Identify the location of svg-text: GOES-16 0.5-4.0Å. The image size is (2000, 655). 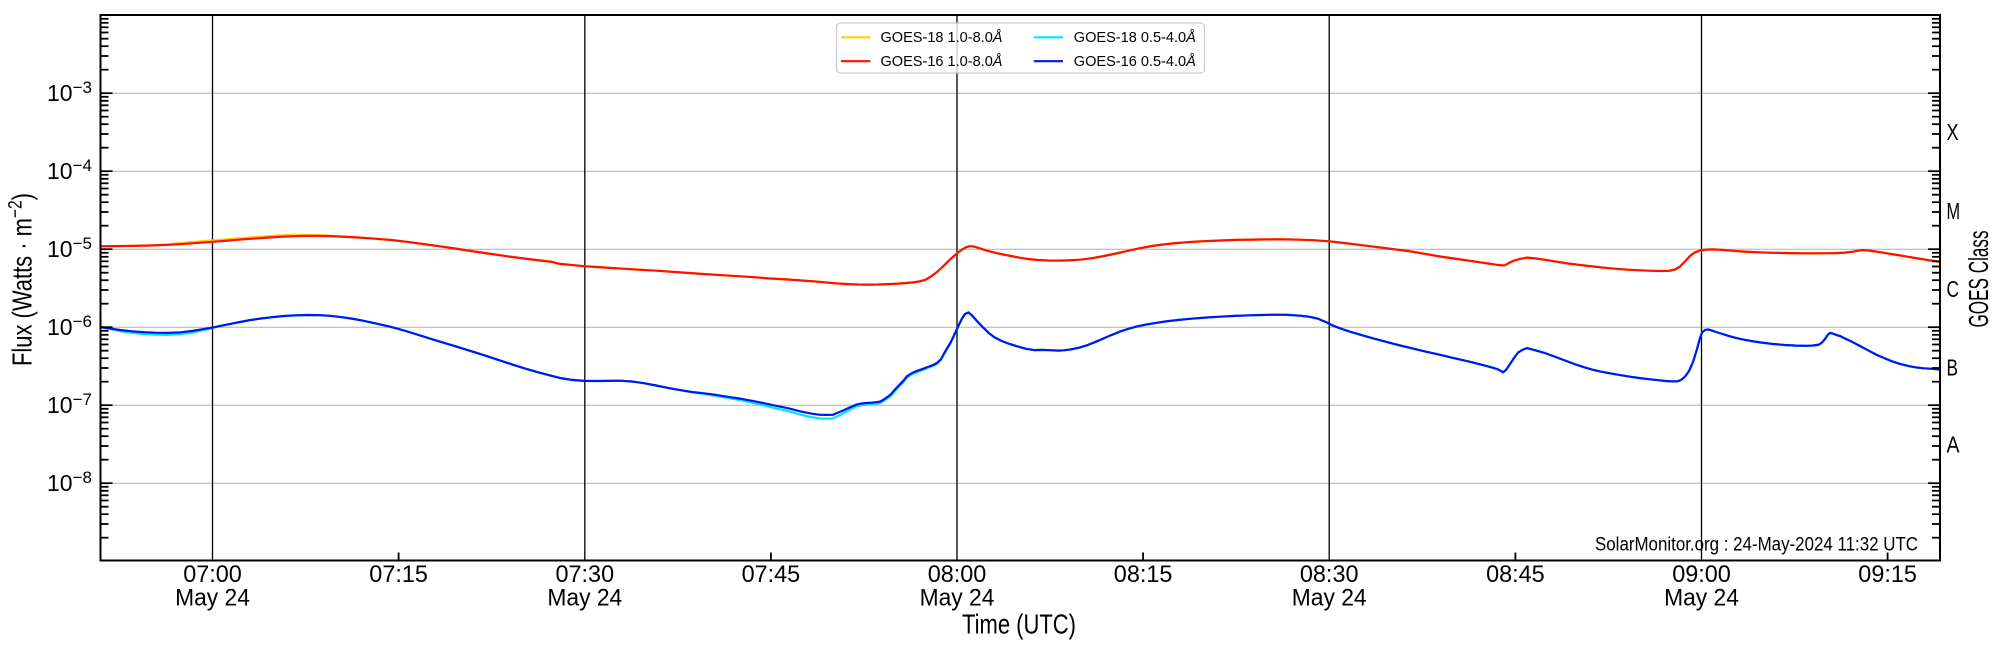
(1135, 61).